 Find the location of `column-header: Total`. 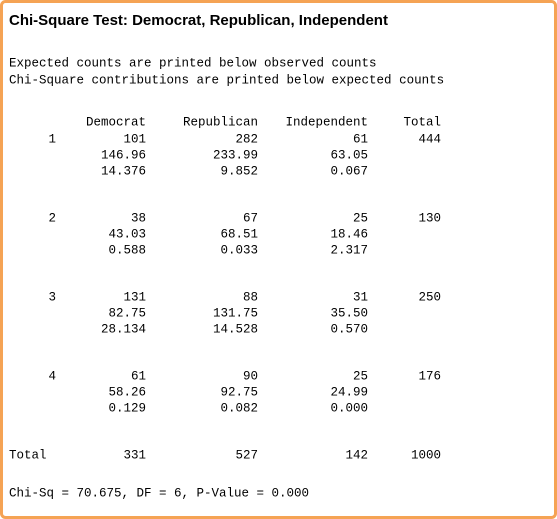

column-header: Total is located at coordinates (422, 122).